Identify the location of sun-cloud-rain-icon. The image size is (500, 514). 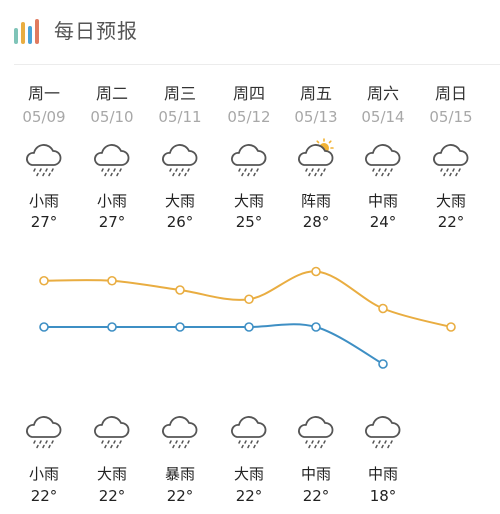
(316, 158).